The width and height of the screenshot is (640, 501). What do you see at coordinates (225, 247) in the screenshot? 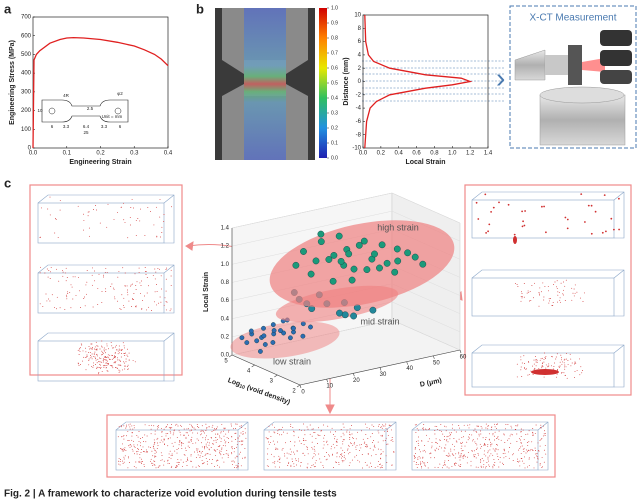
I see `z-tick-label: 1.2` at bounding box center [225, 247].